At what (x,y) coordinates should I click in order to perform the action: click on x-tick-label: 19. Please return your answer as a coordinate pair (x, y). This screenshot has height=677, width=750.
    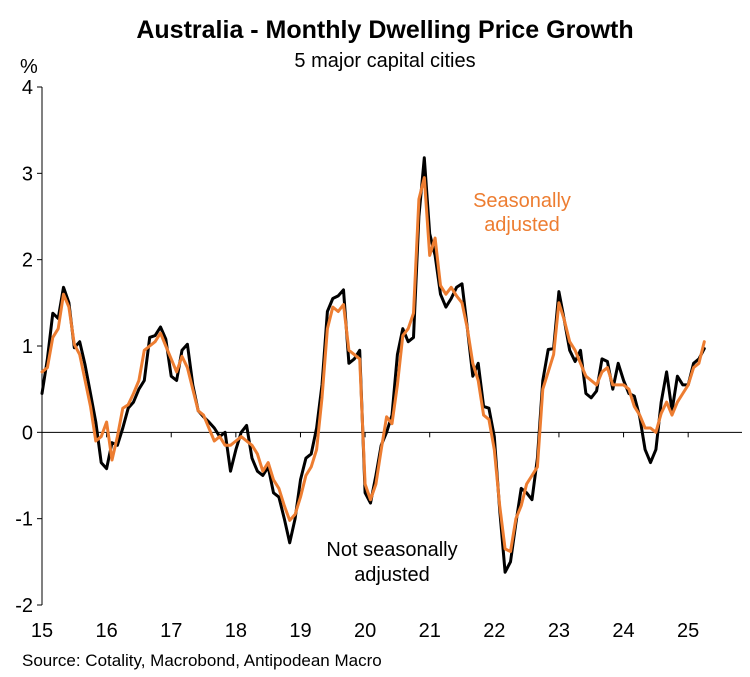
    Looking at the image, I should click on (300, 631).